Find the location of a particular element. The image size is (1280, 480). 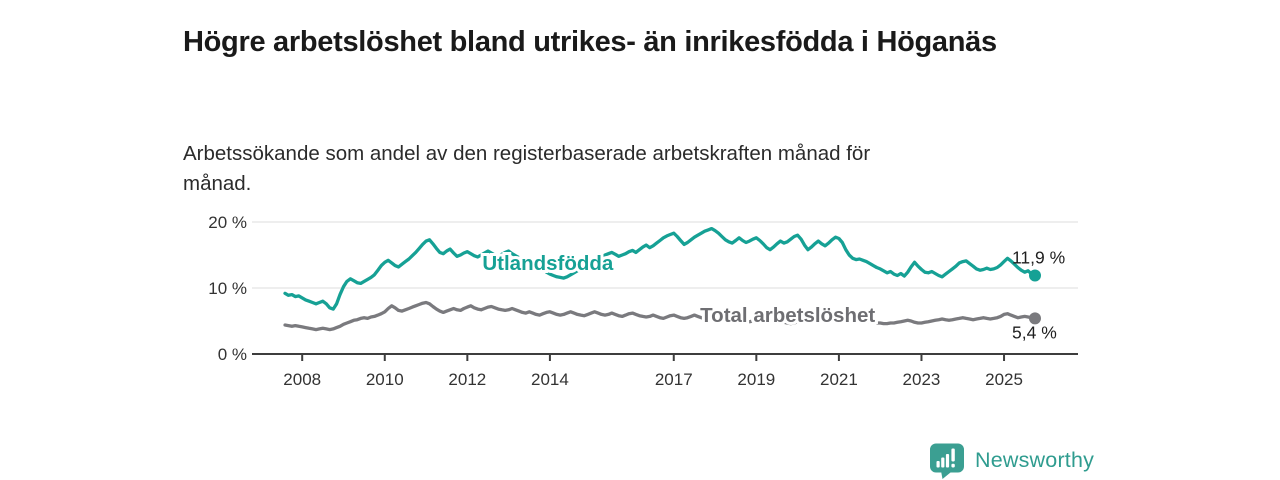

bar-chart-speech-bubble-icon is located at coordinates (947, 461).